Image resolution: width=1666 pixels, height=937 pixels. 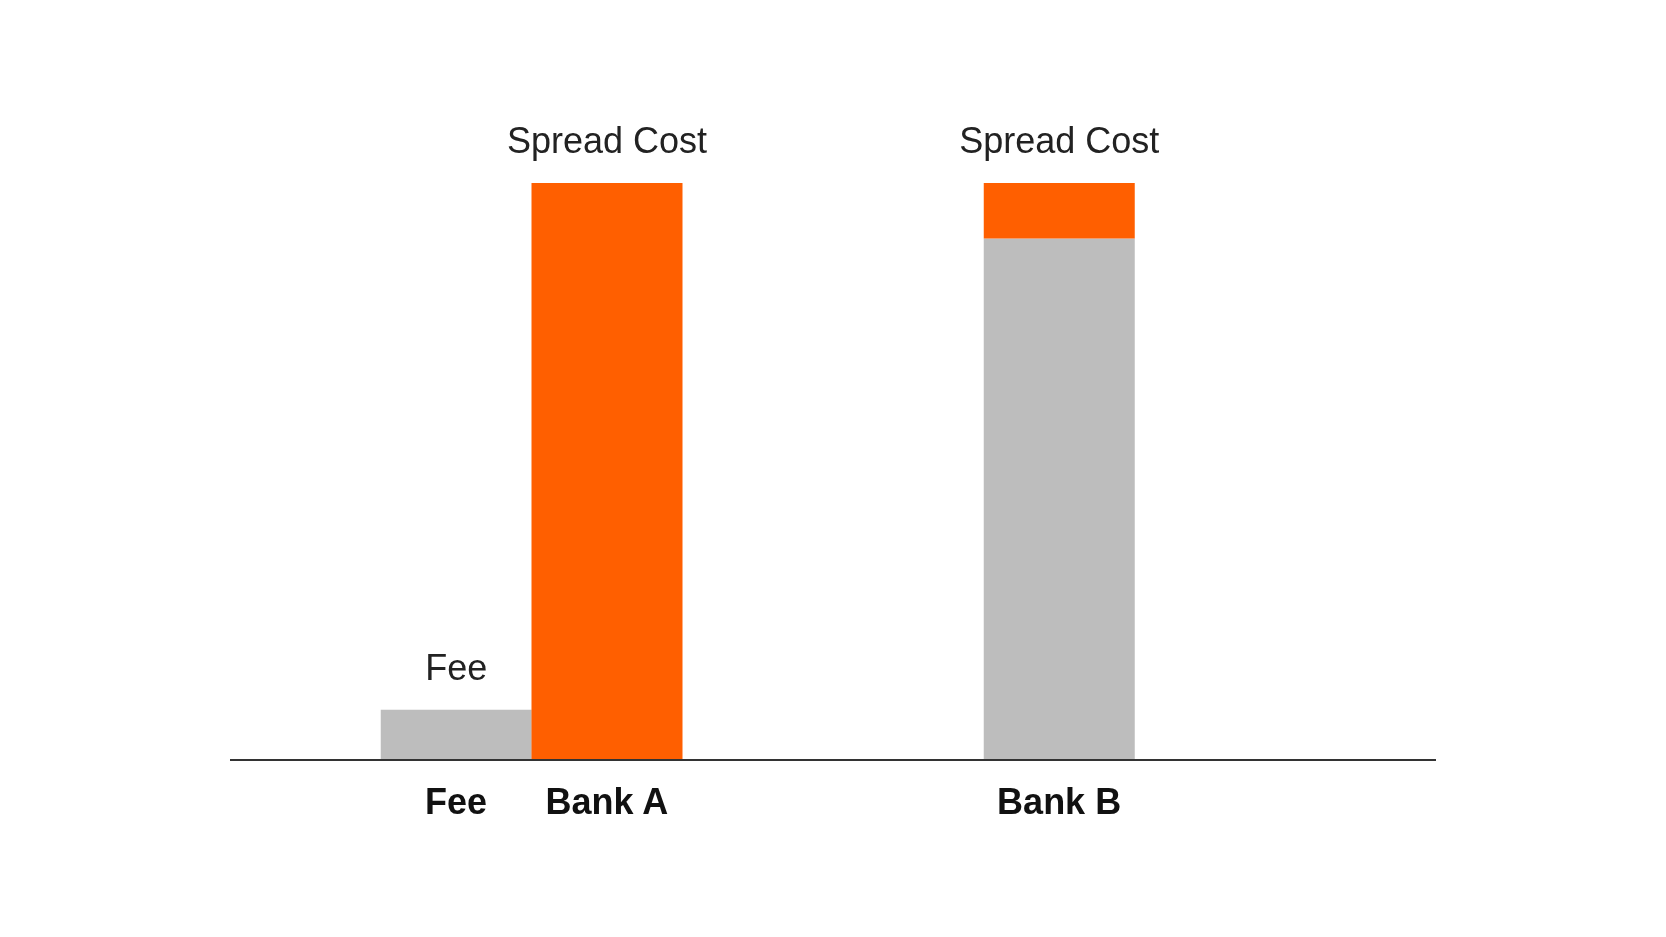 What do you see at coordinates (607, 140) in the screenshot?
I see `series-label: Spread Cost` at bounding box center [607, 140].